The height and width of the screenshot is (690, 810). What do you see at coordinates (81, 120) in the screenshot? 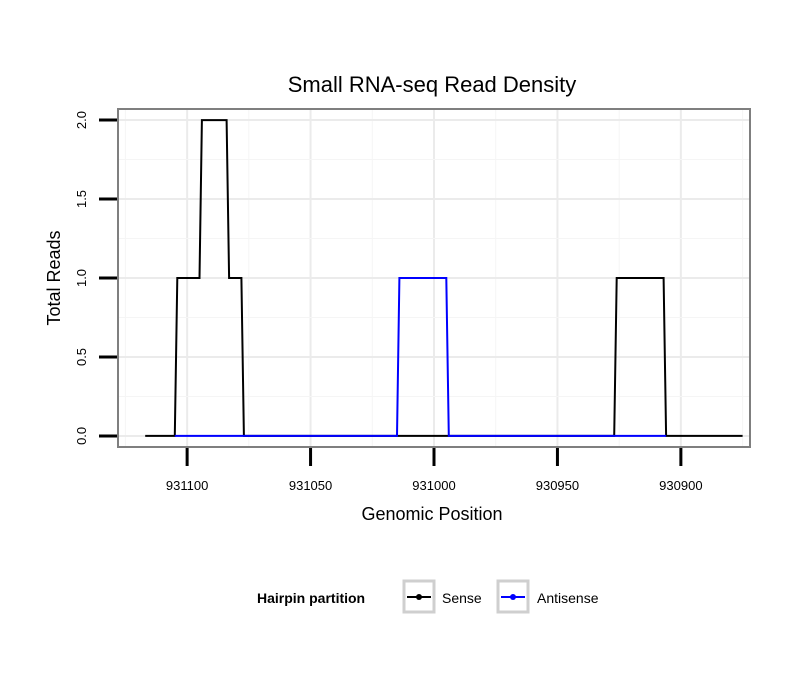
I see `y-tick-label: 2.0` at bounding box center [81, 120].